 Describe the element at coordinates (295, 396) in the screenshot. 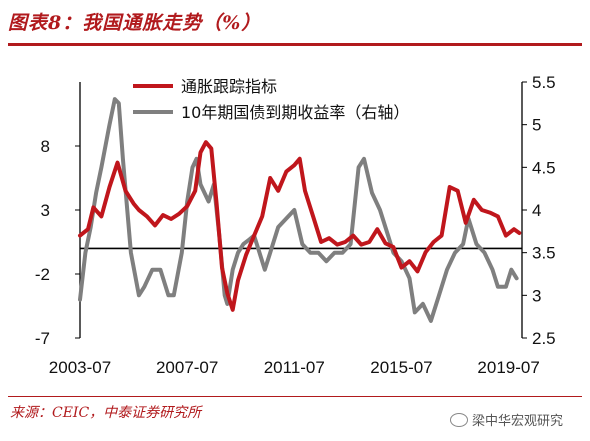

I see `footer-rule` at that location.